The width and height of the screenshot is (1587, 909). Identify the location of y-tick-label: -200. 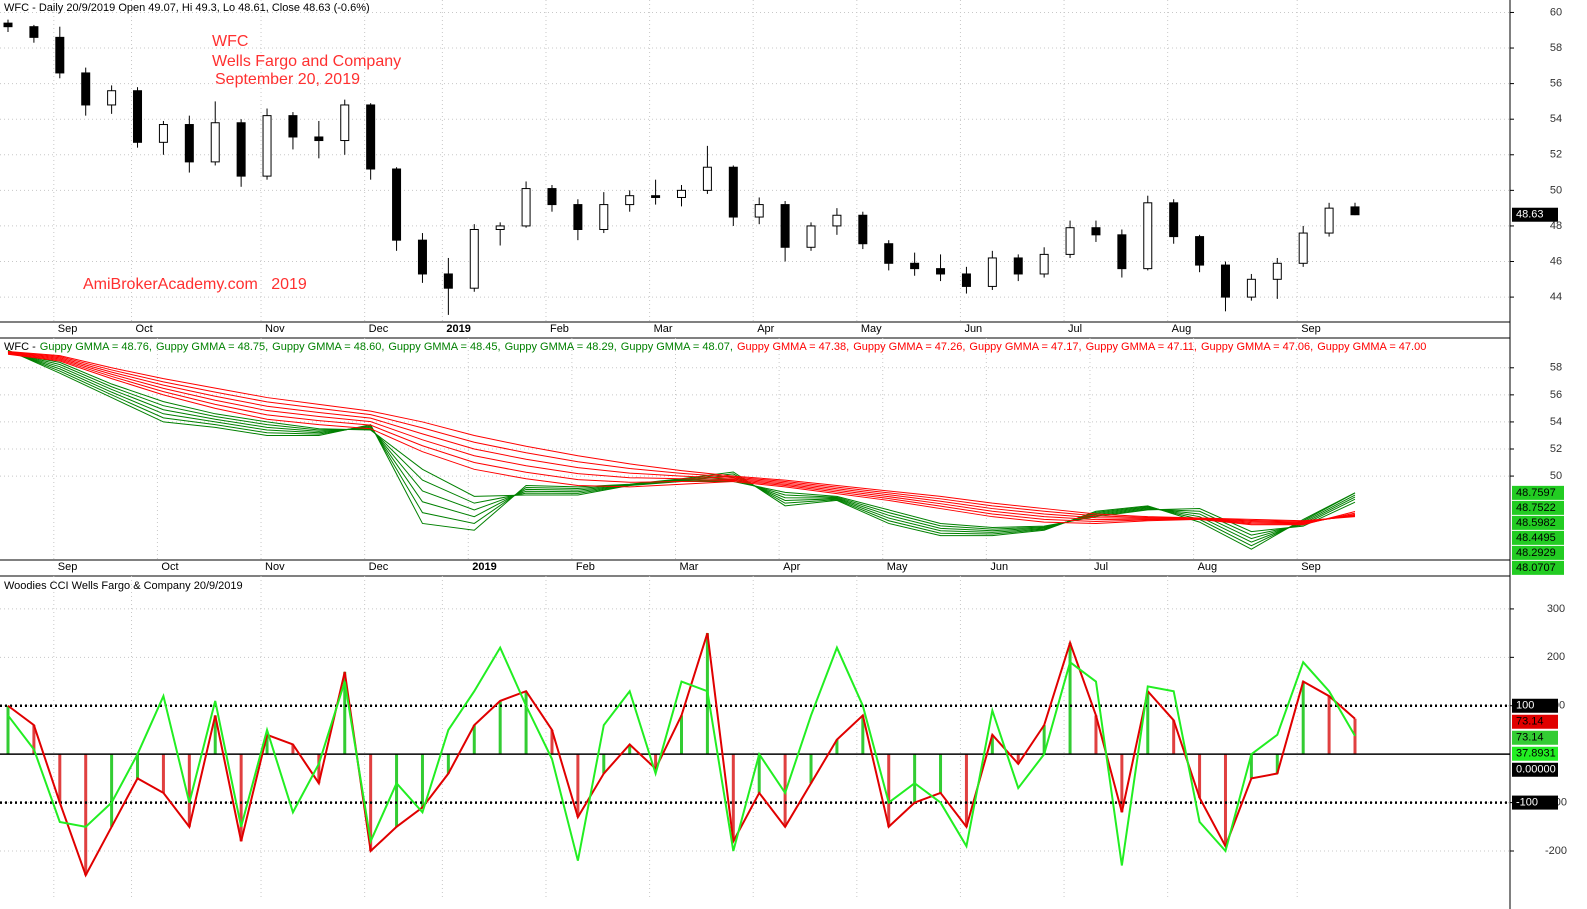
(1556, 851).